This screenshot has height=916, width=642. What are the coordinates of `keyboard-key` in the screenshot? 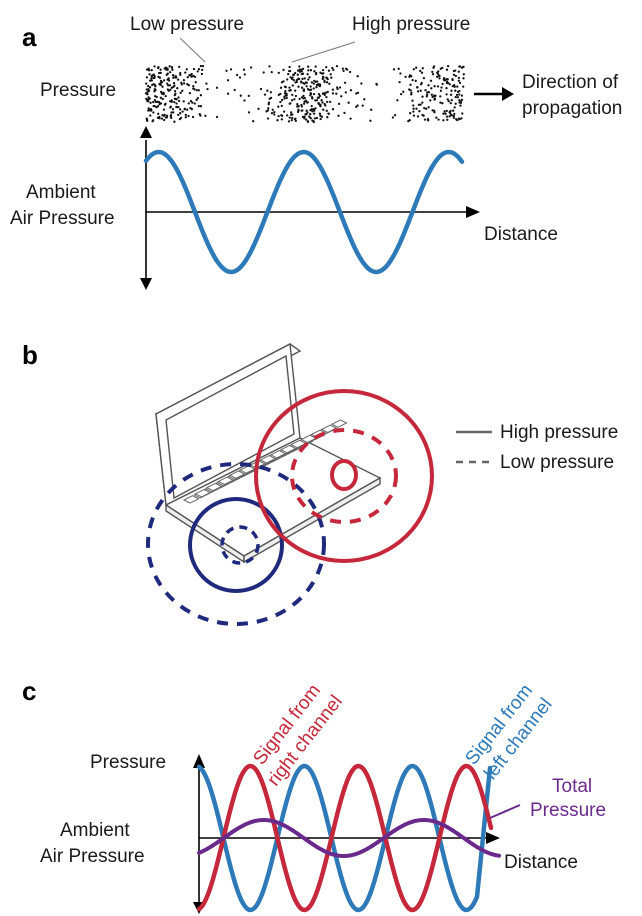 It's located at (278, 454).